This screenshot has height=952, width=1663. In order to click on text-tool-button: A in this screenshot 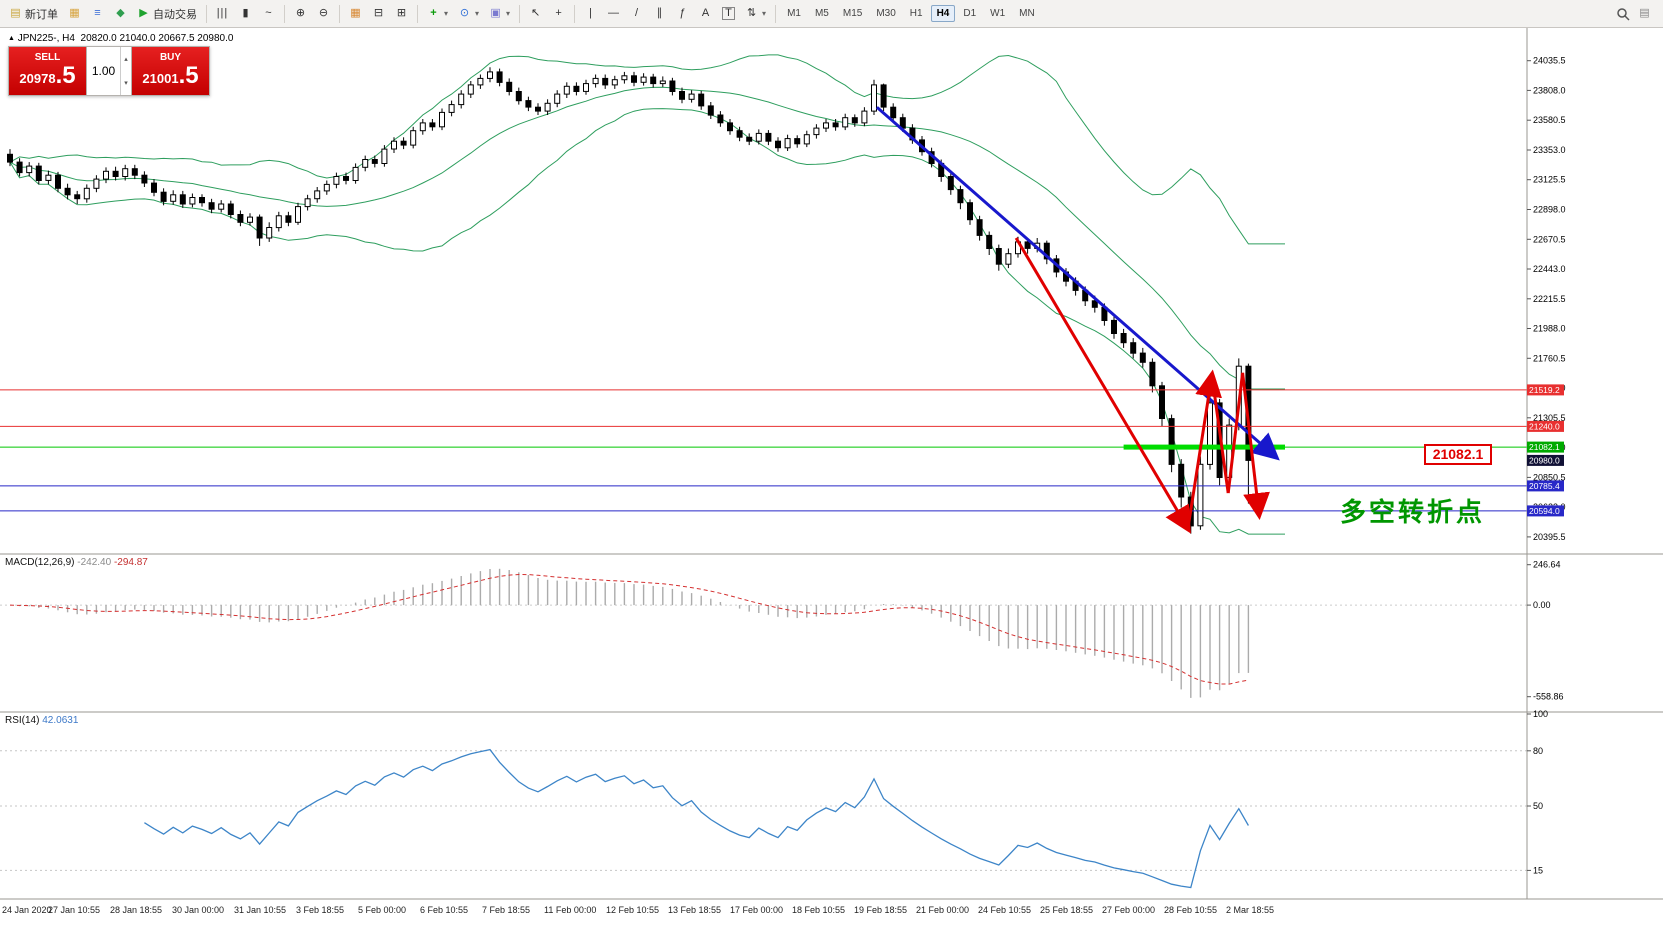, I will do `click(705, 13)`.